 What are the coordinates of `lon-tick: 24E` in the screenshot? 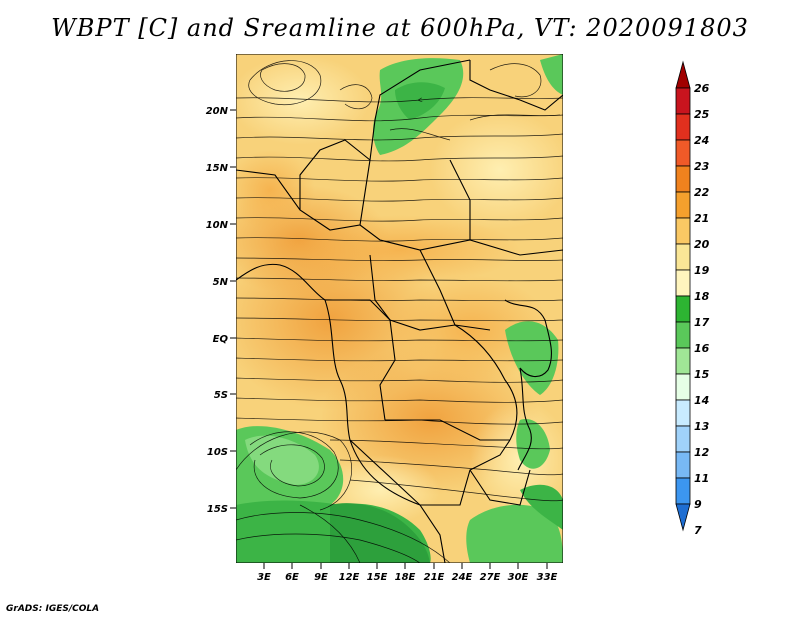 It's located at (462, 573).